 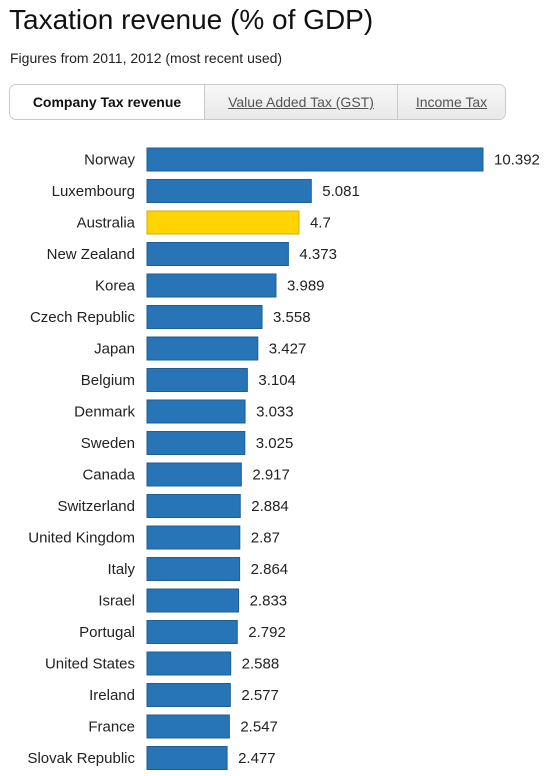 I want to click on value-label: 2.833, so click(x=269, y=601).